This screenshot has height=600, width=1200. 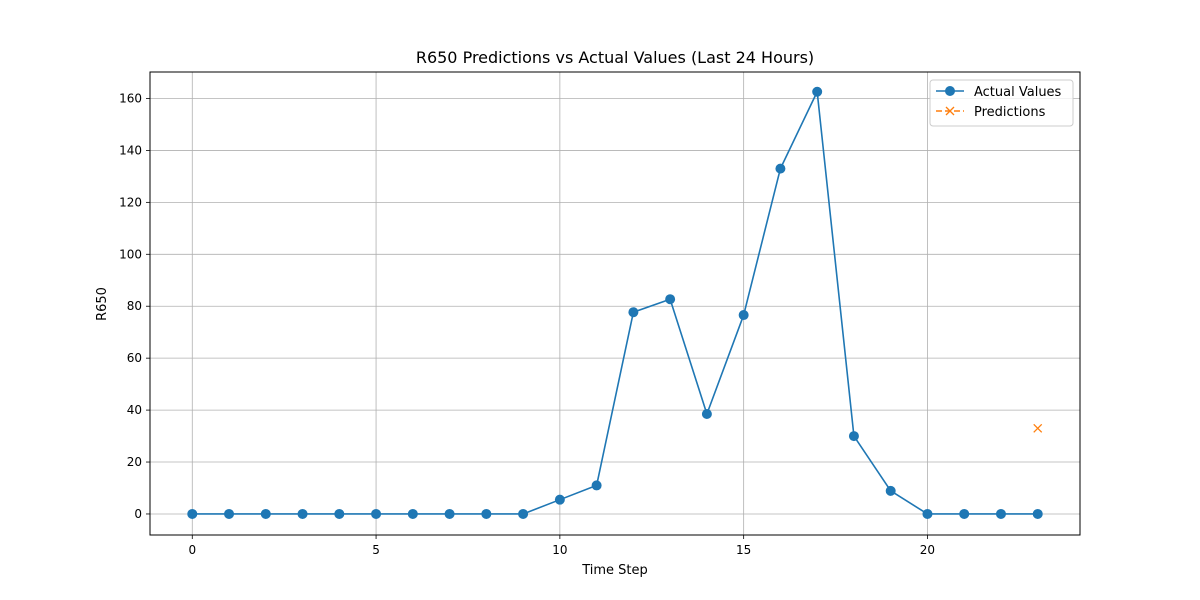 I want to click on legend: Actual Values Predictions, so click(x=1001, y=103).